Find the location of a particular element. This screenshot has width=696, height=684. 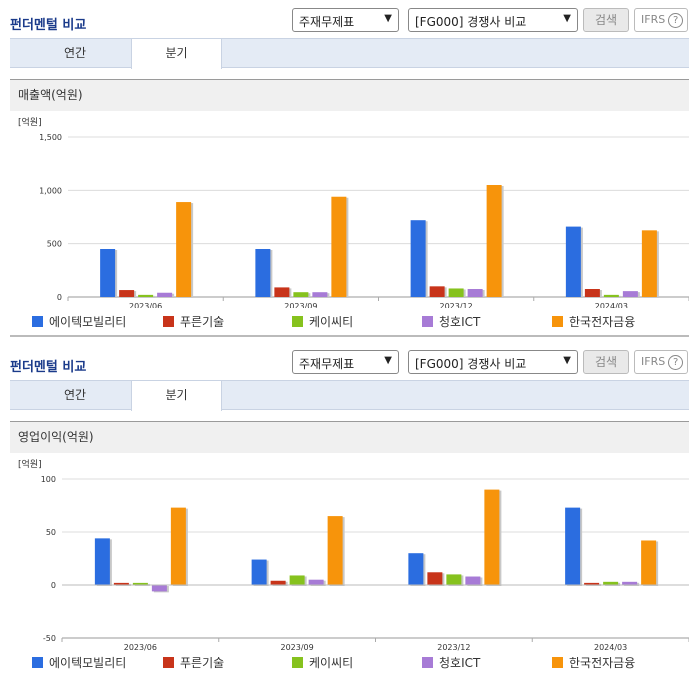

y-tick-label: 1,000 is located at coordinates (50, 190).